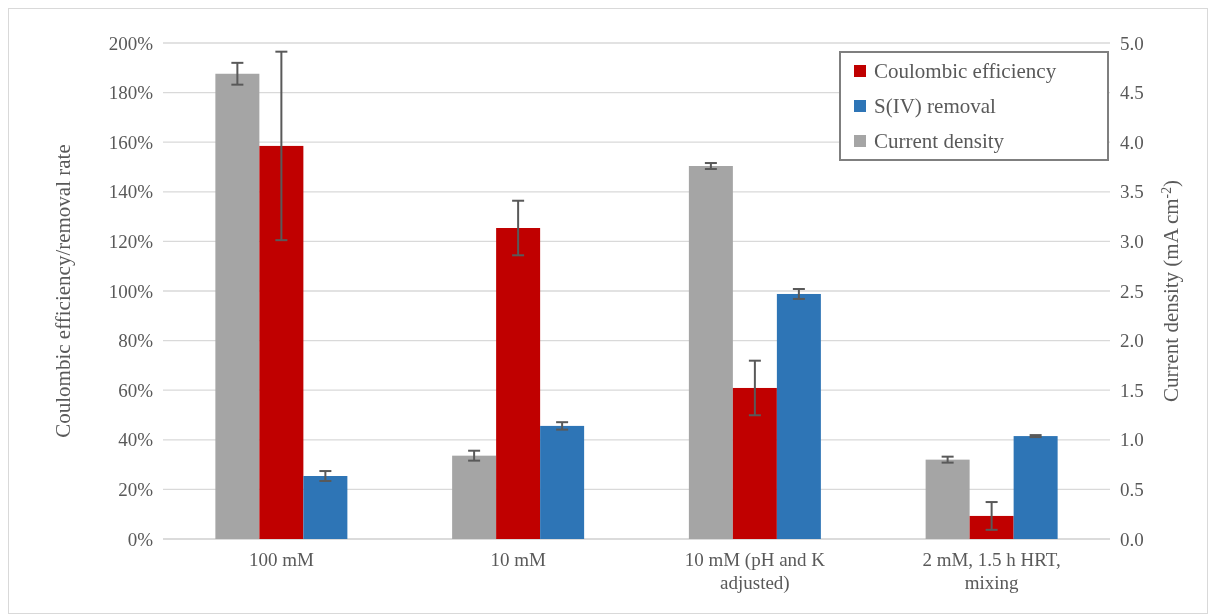  Describe the element at coordinates (131, 192) in the screenshot. I see `y-tick-label: 140%` at that location.